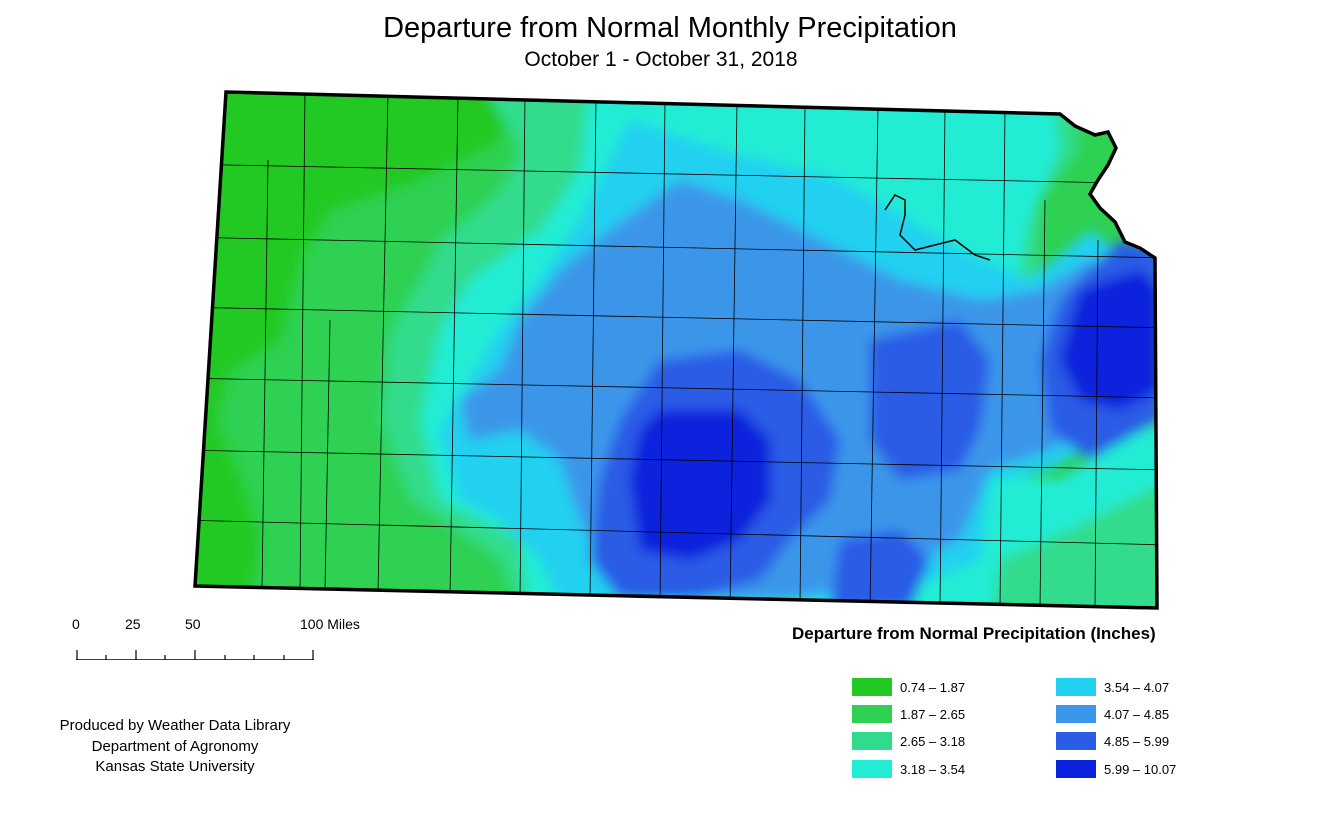 This screenshot has height=816, width=1344. Describe the element at coordinates (193, 624) in the screenshot. I see `scale-label-50: 50` at that location.